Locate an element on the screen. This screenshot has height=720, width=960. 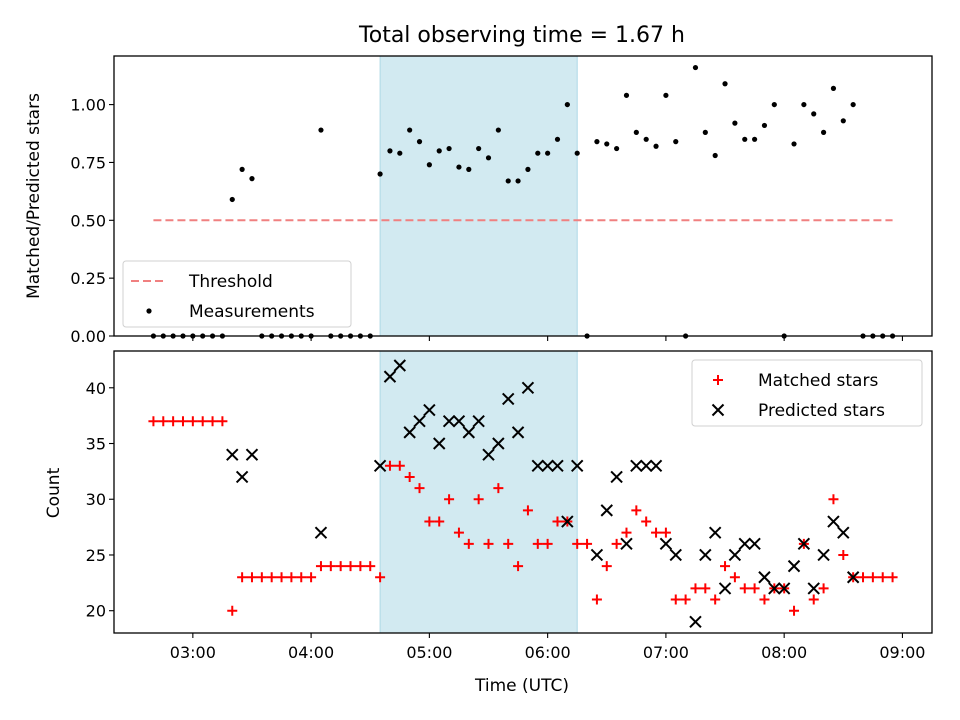
legend-label: Matched stars is located at coordinates (818, 381).